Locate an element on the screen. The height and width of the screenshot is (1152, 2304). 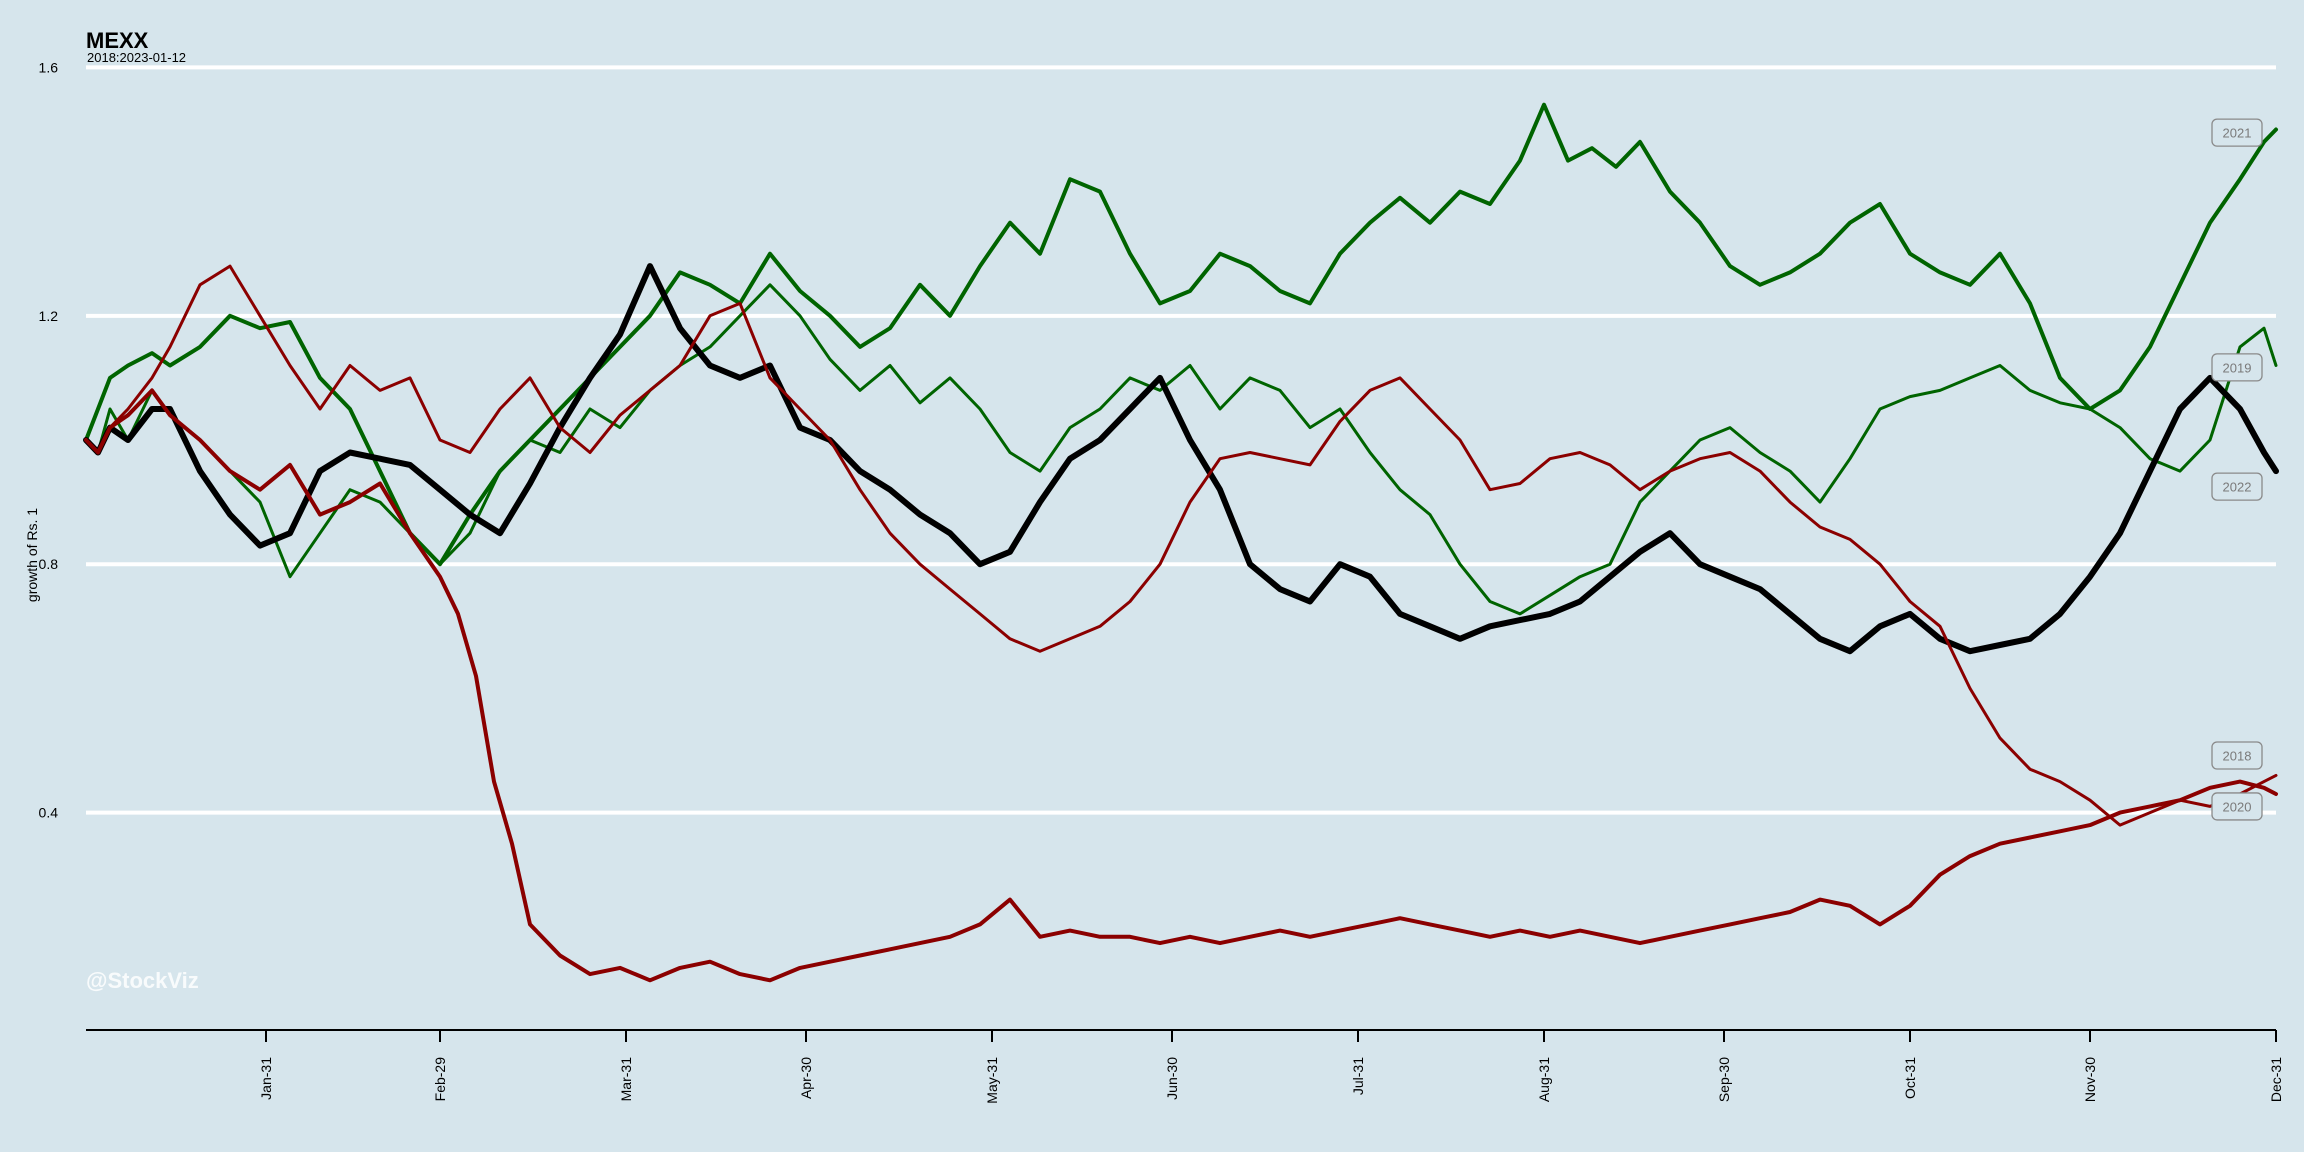
end-label-2019: 2019 is located at coordinates (2237, 367).